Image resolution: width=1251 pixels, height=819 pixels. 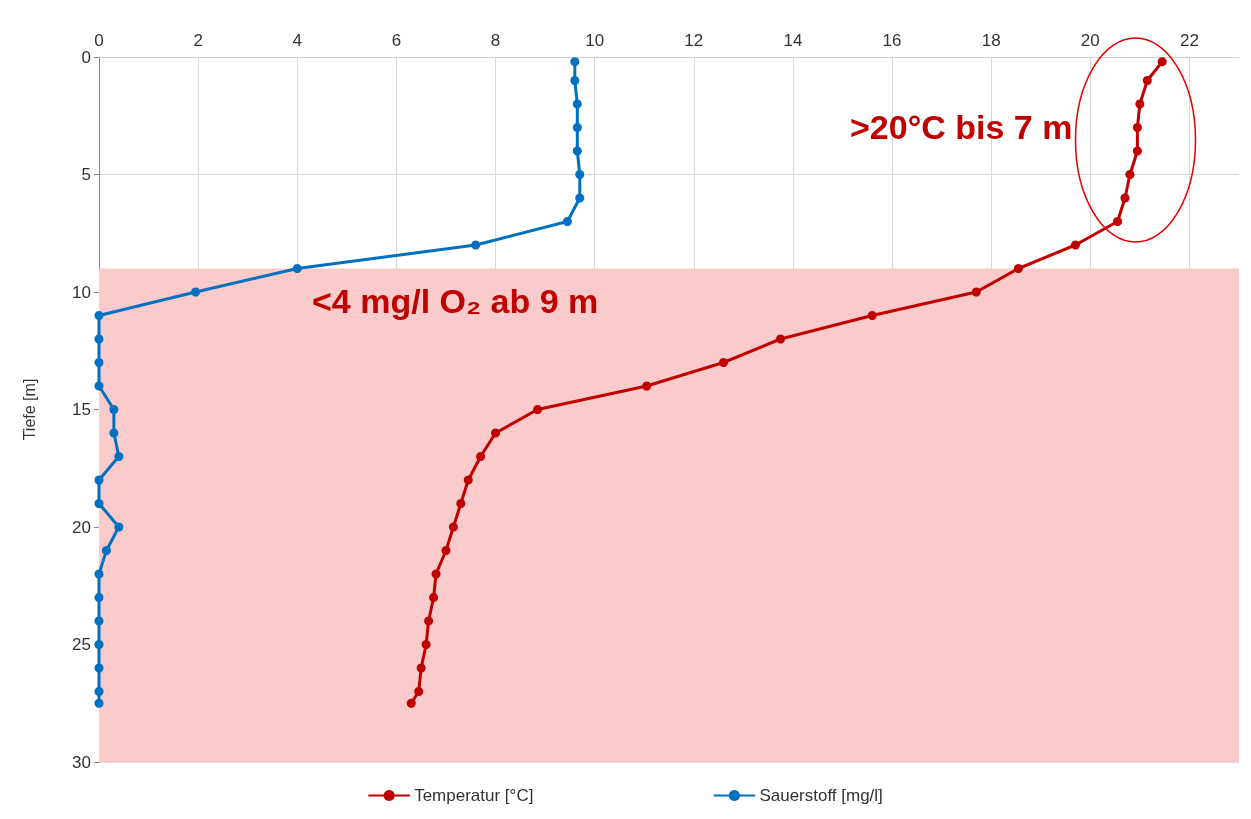 I want to click on x-tick-label: 4, so click(x=297, y=40).